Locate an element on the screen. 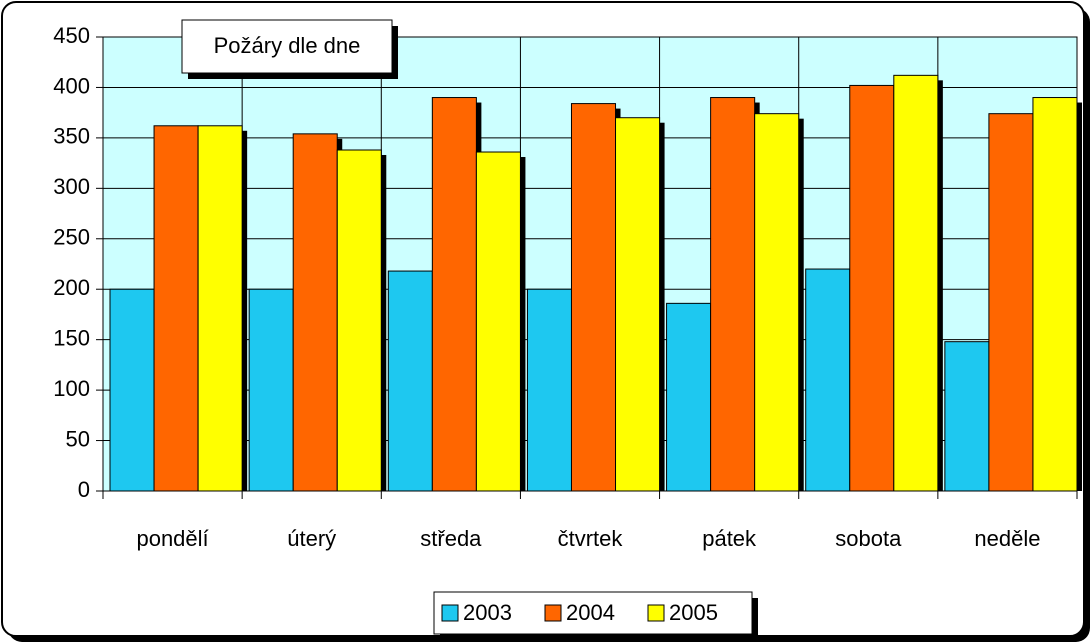 The width and height of the screenshot is (1092, 644). x-tick-label: pátek is located at coordinates (729, 538).